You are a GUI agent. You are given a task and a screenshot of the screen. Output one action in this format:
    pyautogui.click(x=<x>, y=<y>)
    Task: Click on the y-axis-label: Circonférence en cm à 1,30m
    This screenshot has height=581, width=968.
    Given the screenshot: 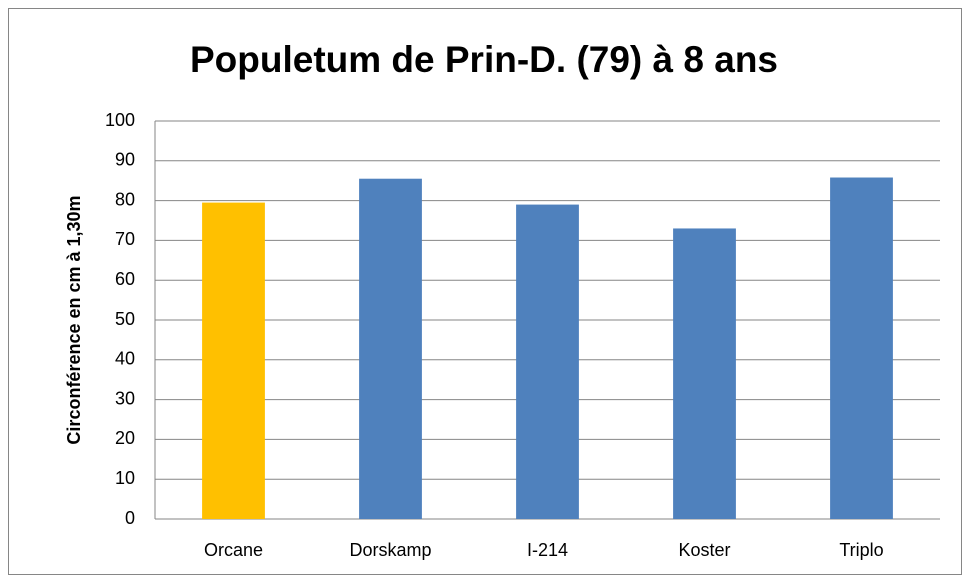 What is the action you would take?
    pyautogui.click(x=74, y=319)
    